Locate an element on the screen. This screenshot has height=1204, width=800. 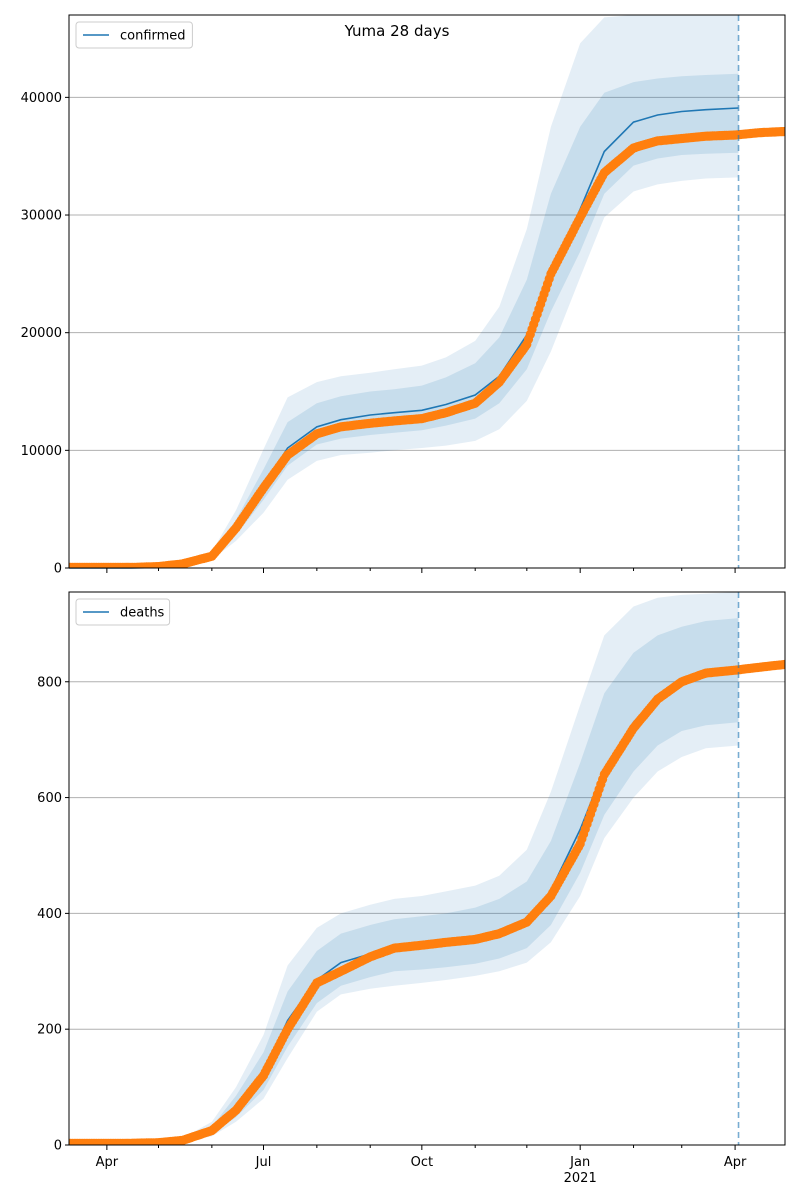
x-tick-label: Oct is located at coordinates (422, 1162).